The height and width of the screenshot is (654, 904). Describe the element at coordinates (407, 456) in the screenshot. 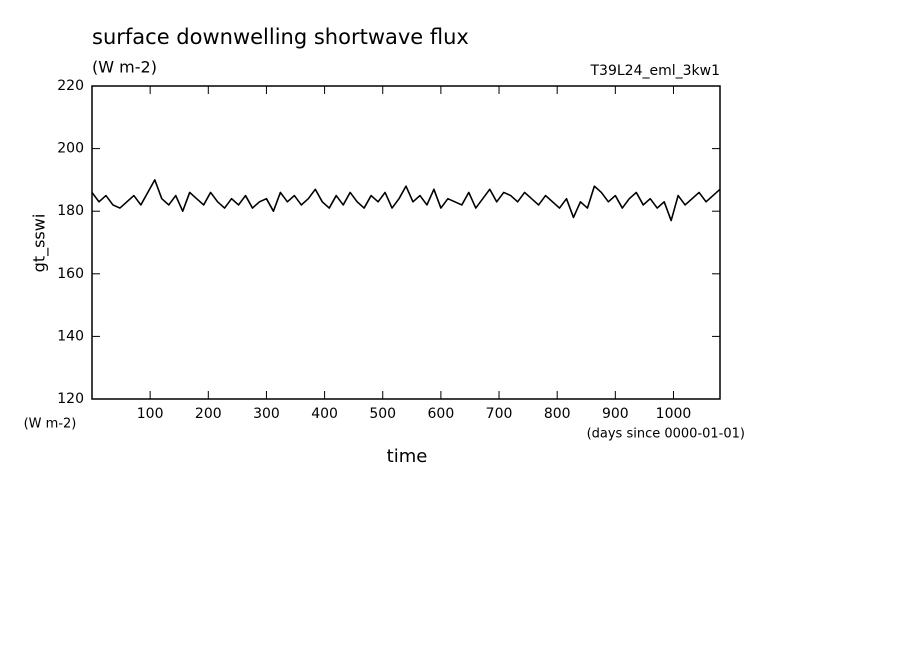

I see `x-axis-label: time` at that location.